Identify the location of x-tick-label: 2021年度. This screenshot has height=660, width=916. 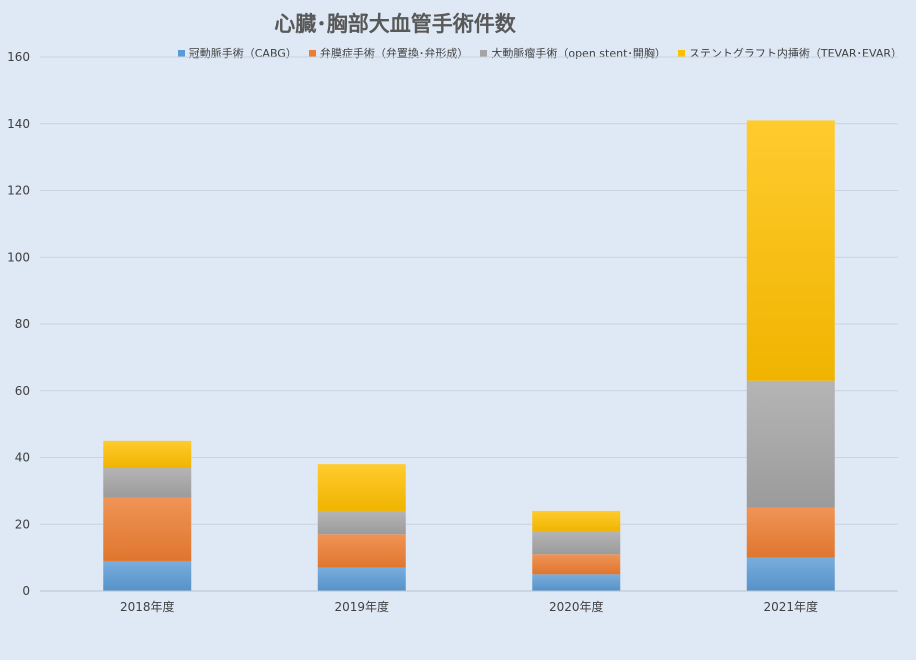
(790, 606).